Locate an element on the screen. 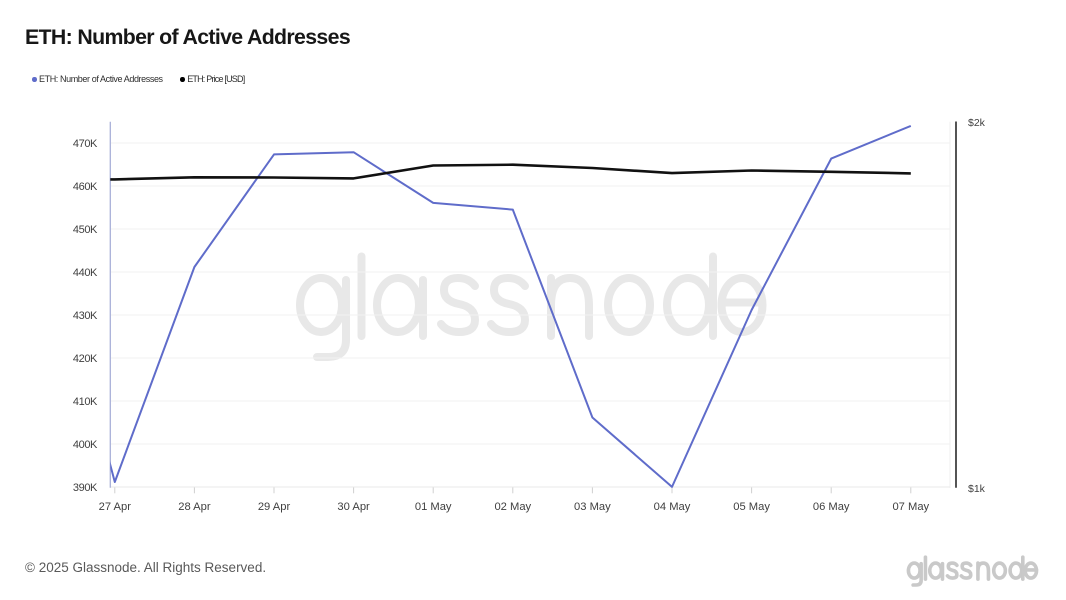 The width and height of the screenshot is (1066, 600). svg-text: 30 Apr is located at coordinates (353, 507).